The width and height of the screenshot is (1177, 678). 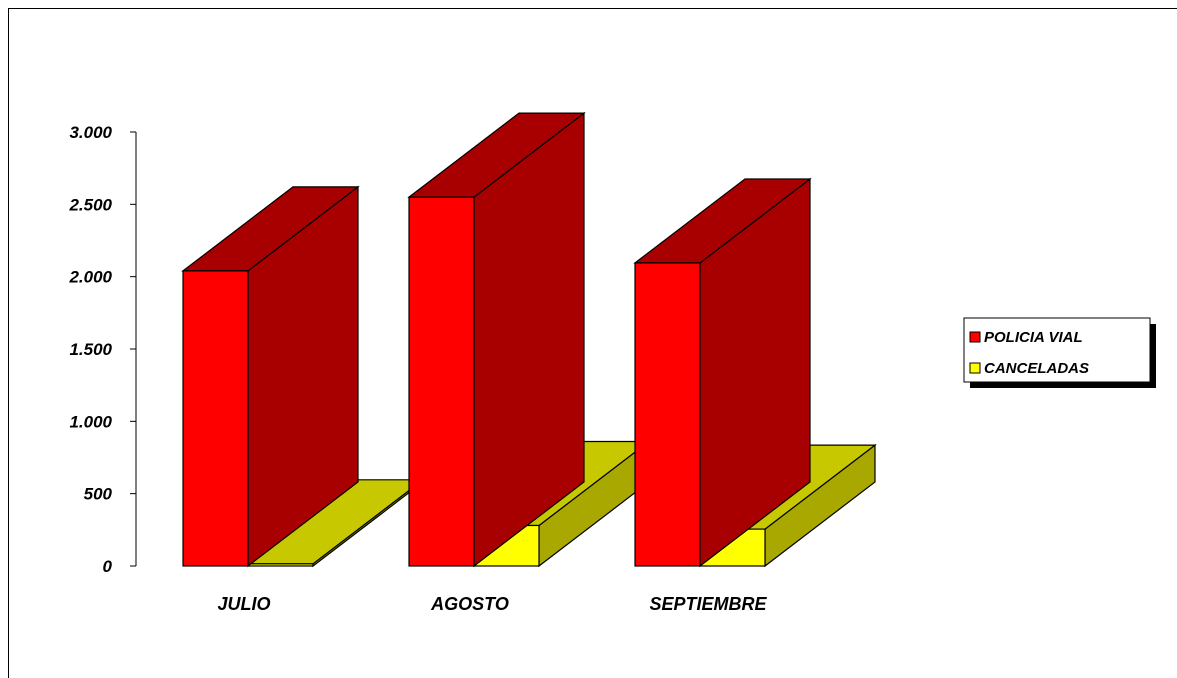 What do you see at coordinates (496, 339) in the screenshot?
I see `bar-policia-vial-agosto` at bounding box center [496, 339].